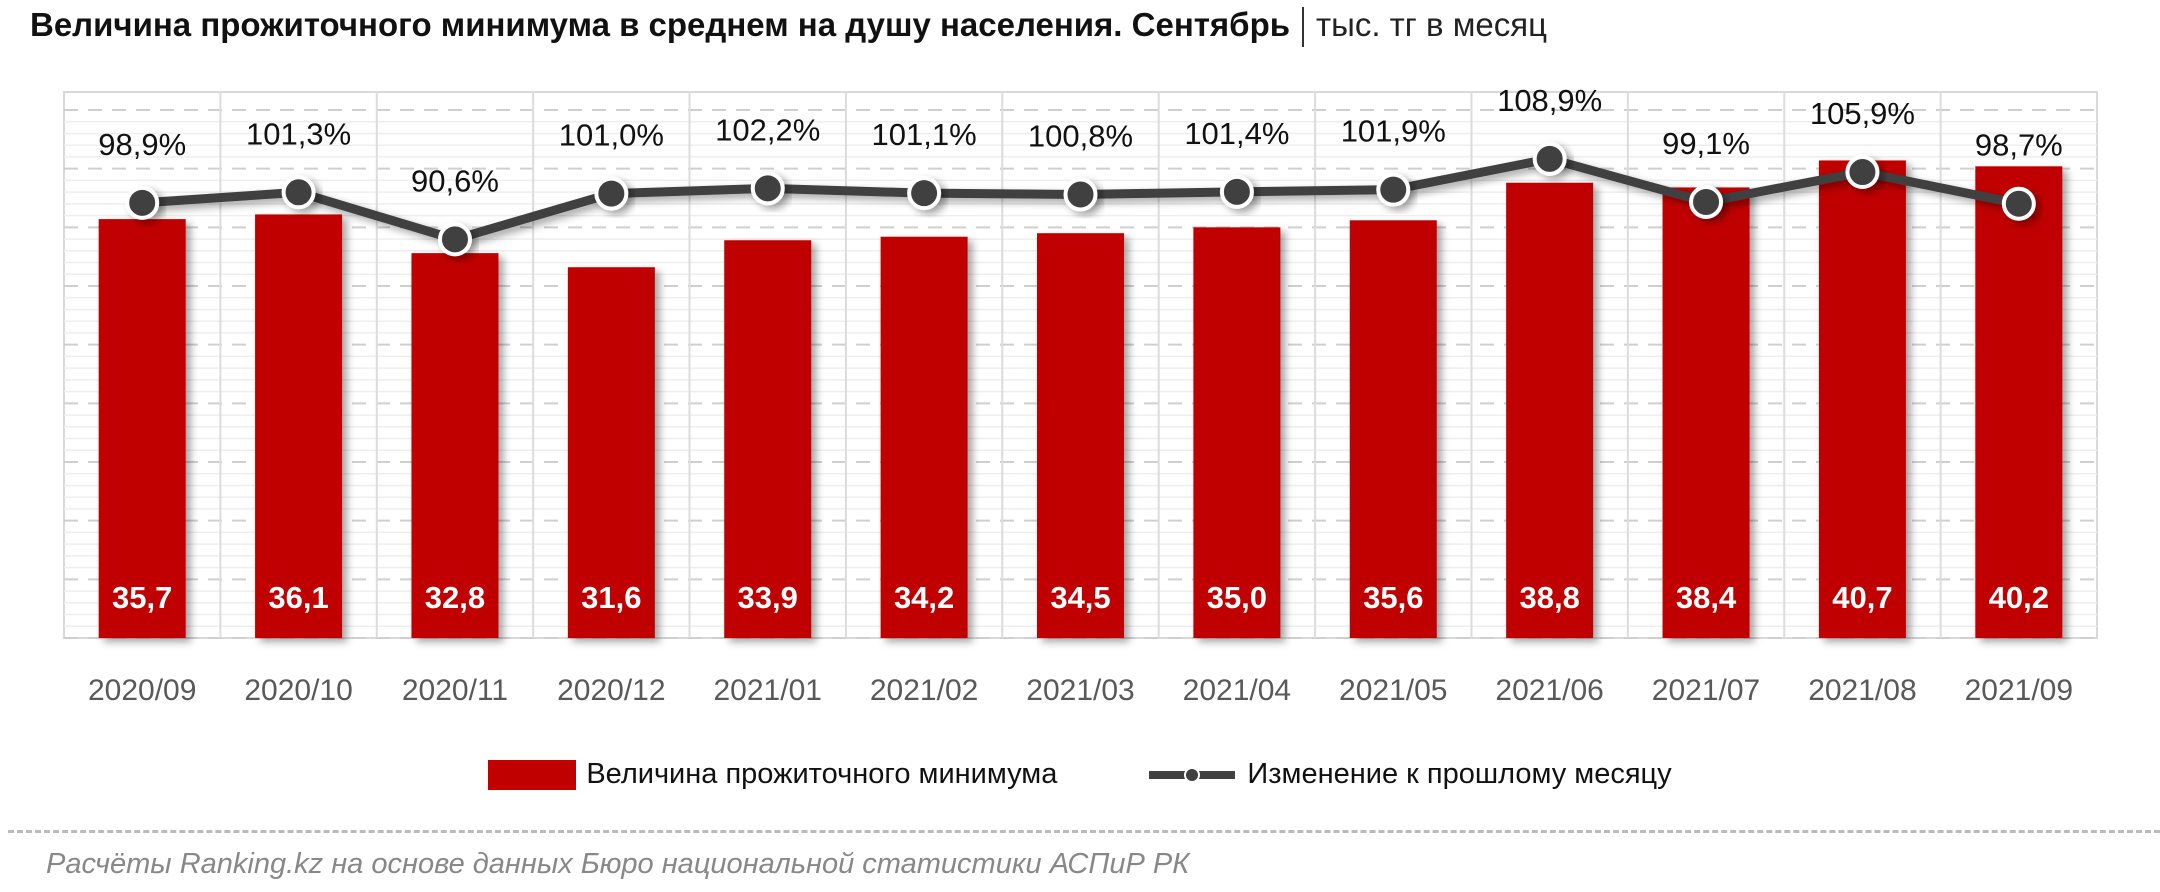 The height and width of the screenshot is (892, 2160). I want to click on x-tick-label: 2020/12, so click(611, 690).